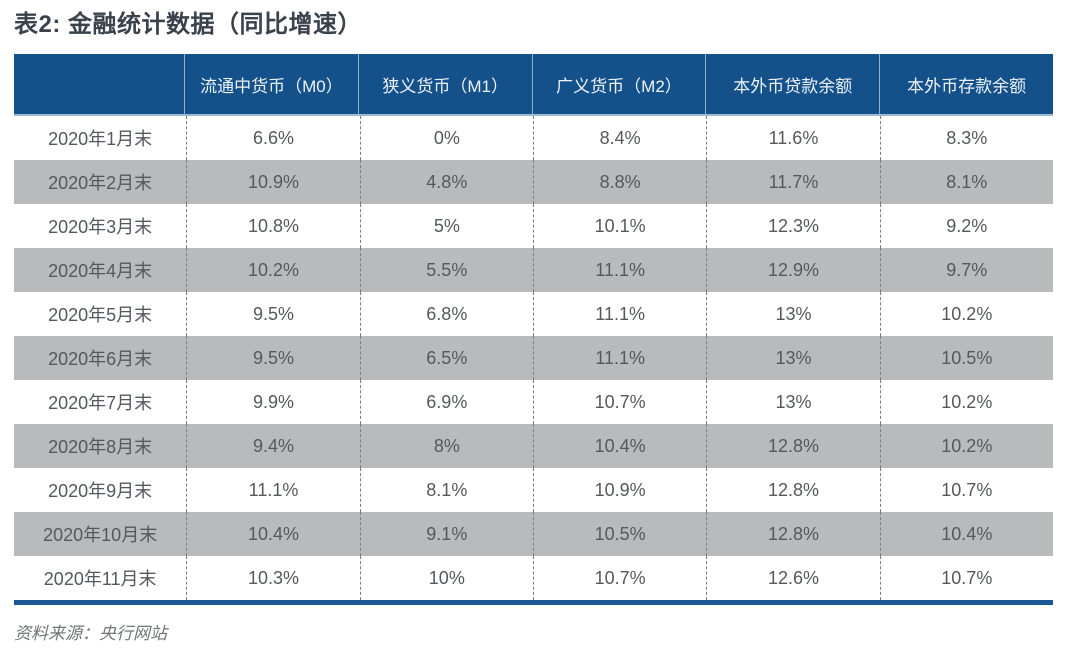  I want to click on value-cell: 12.9%, so click(792, 270).